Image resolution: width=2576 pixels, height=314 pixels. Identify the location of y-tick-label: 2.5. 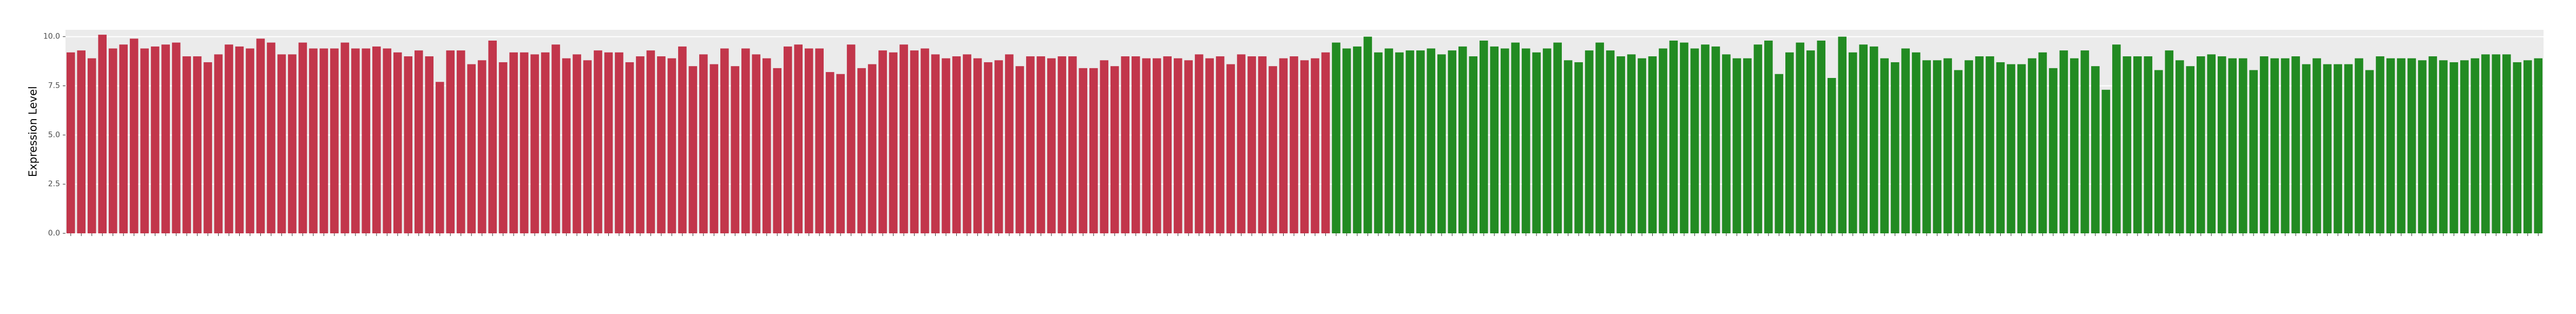
(54, 184).